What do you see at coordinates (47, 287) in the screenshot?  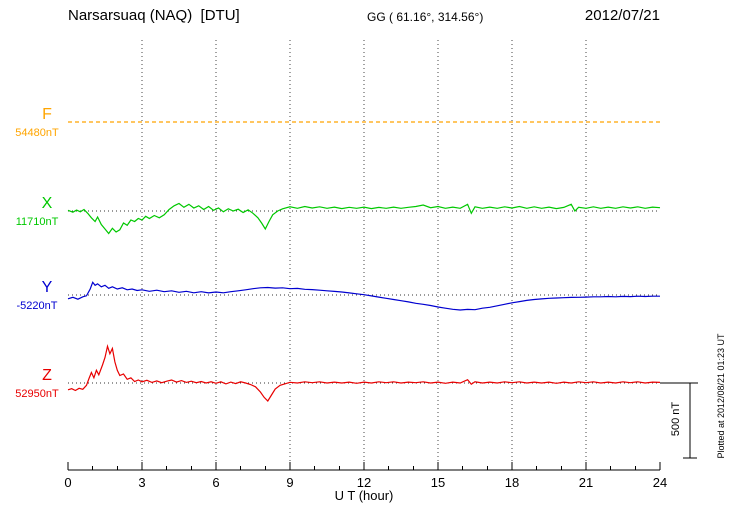 I see `component-letter-Y: Y` at bounding box center [47, 287].